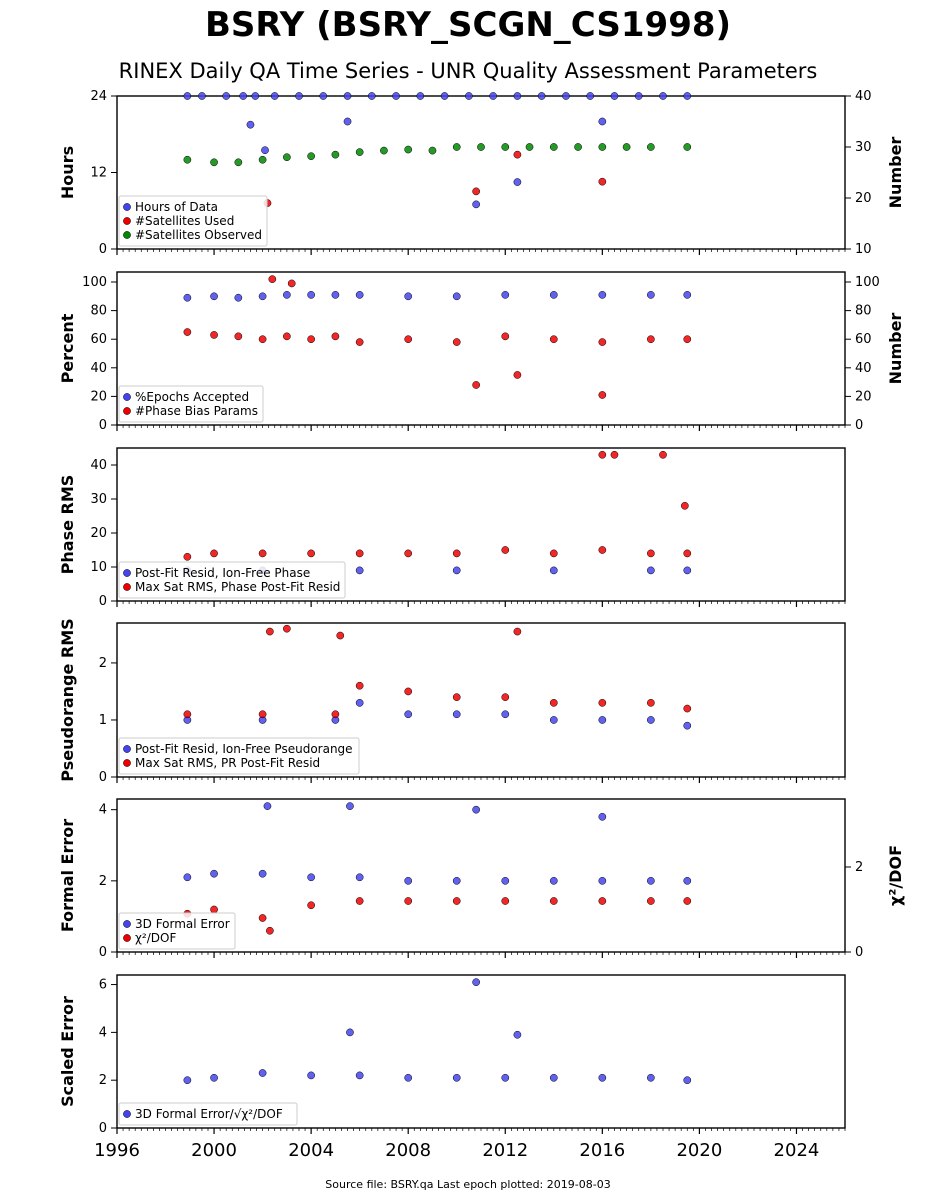  Describe the element at coordinates (244, 749) in the screenshot. I see `legend-label: Post-Fit Resid, Ion-Free Pseudorange` at that location.